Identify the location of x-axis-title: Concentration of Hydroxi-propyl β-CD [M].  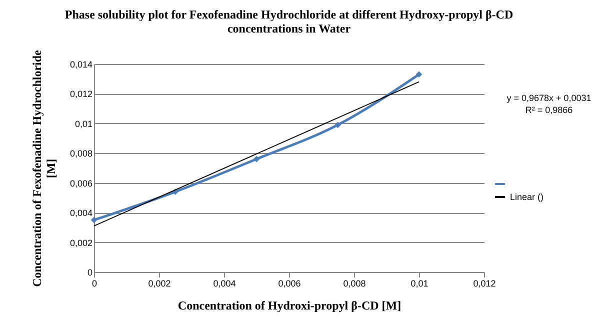
(290, 305).